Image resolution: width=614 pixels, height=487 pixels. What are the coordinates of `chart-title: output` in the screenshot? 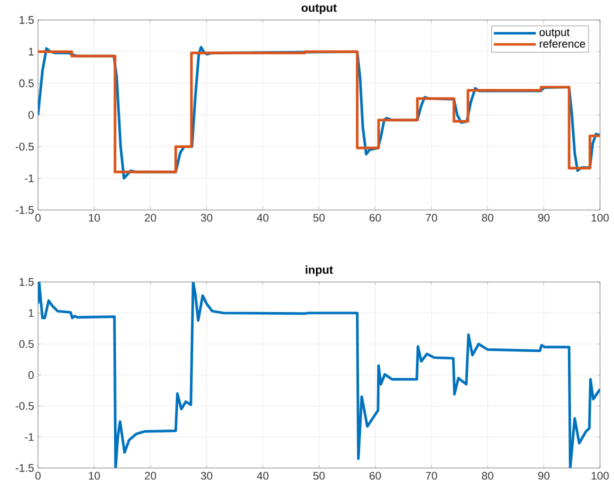 It's located at (319, 9).